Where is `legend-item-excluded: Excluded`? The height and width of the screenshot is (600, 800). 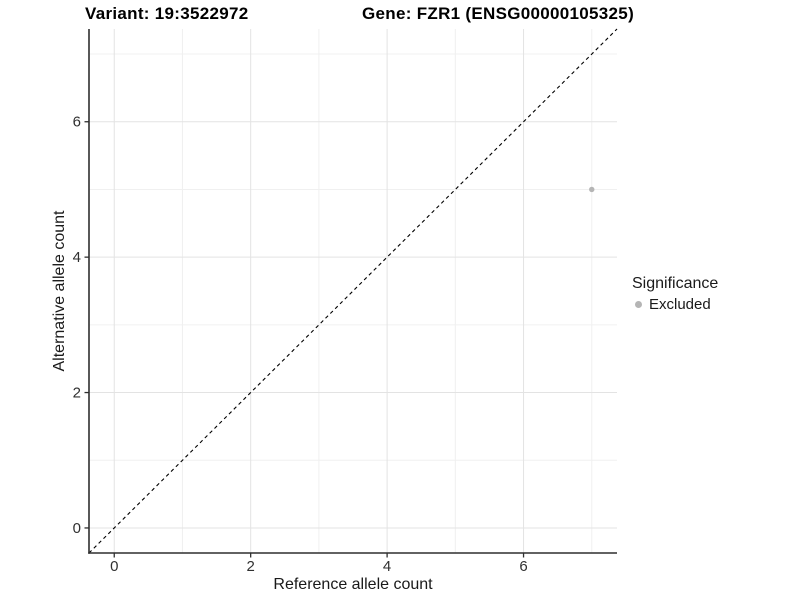
legend-item-excluded: Excluded is located at coordinates (675, 304).